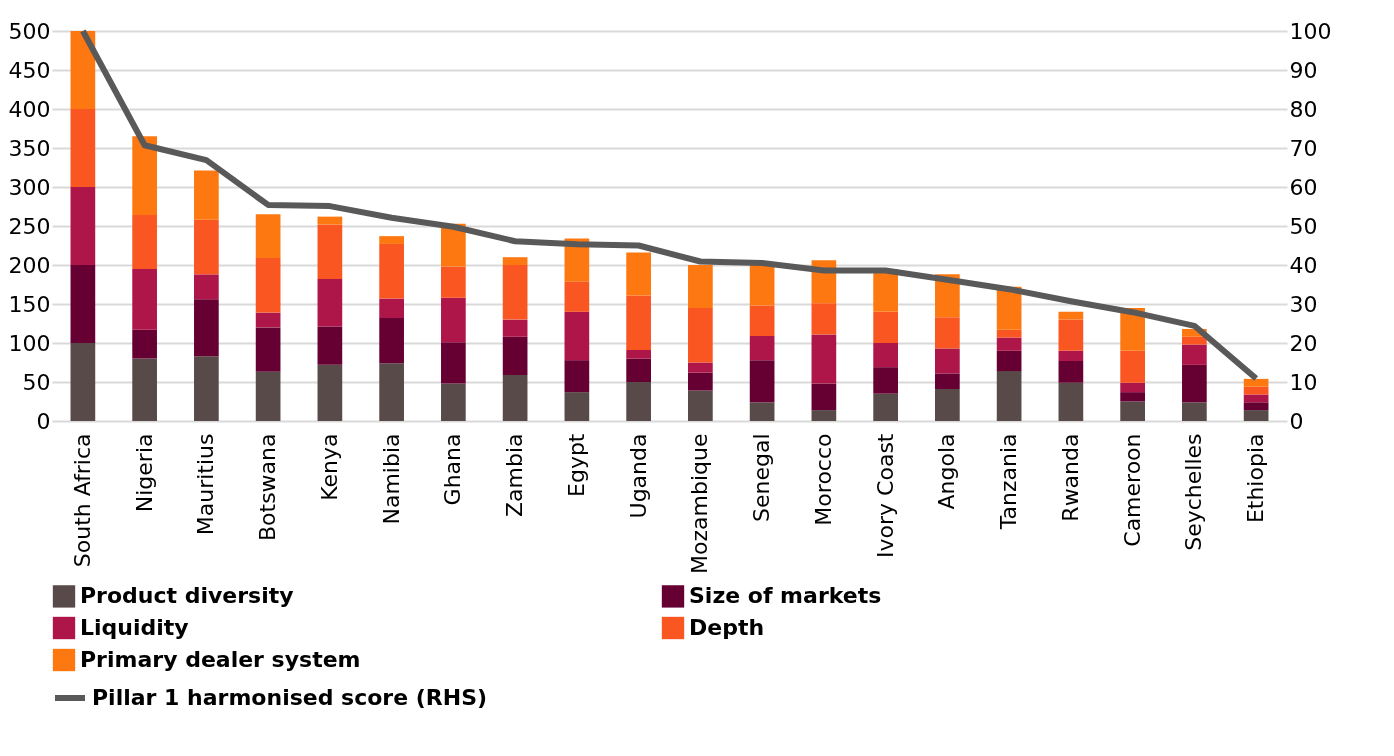 Image resolution: width=1394 pixels, height=756 pixels. What do you see at coordinates (885, 495) in the screenshot?
I see `x-tick-label: Ivory Coast` at bounding box center [885, 495].